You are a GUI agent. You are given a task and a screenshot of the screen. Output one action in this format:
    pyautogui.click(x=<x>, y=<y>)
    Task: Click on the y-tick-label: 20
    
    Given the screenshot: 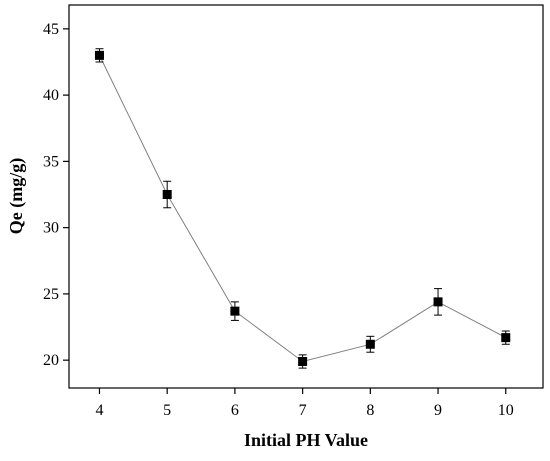 What is the action you would take?
    pyautogui.click(x=51, y=360)
    